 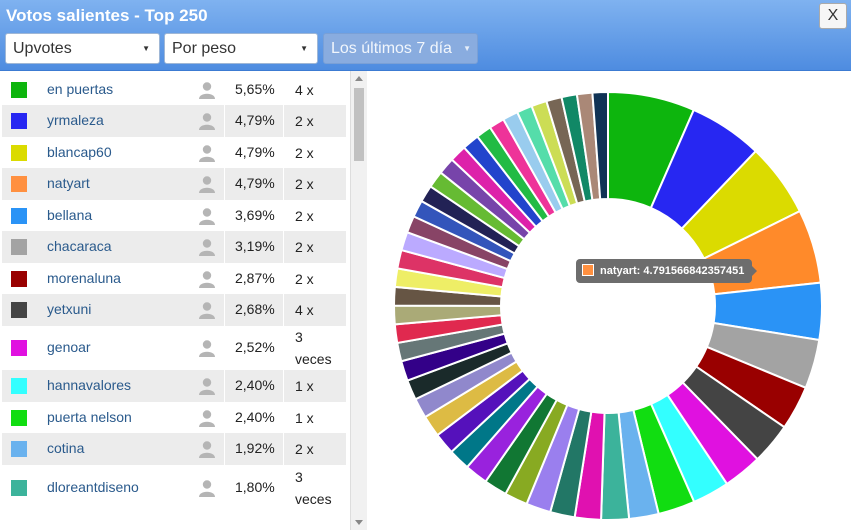 I want to click on voter-name-link: puerta nelson, so click(x=89, y=416).